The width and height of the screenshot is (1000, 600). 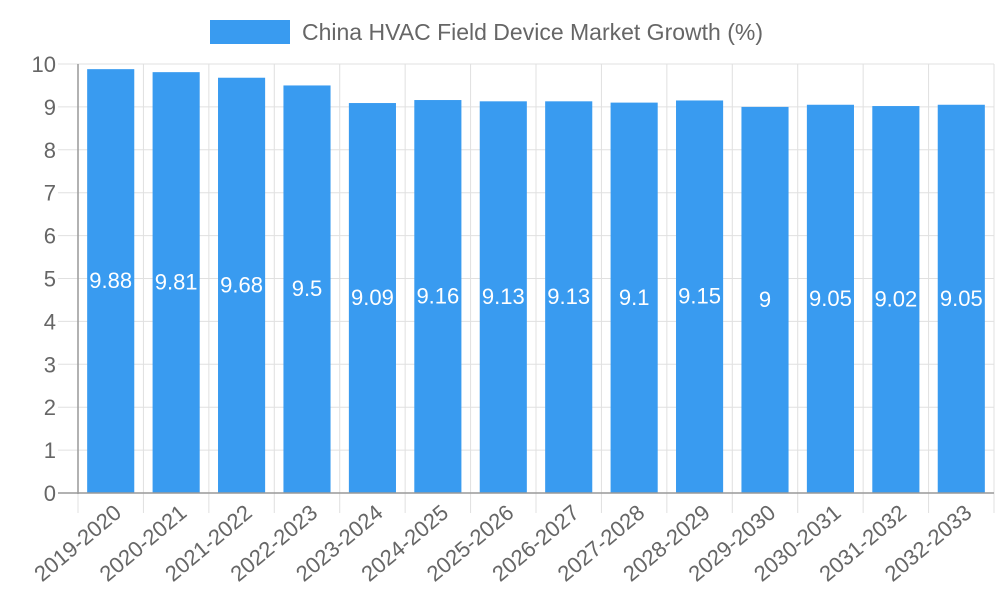 I want to click on bar-value-label: 9.15, so click(x=699, y=296).